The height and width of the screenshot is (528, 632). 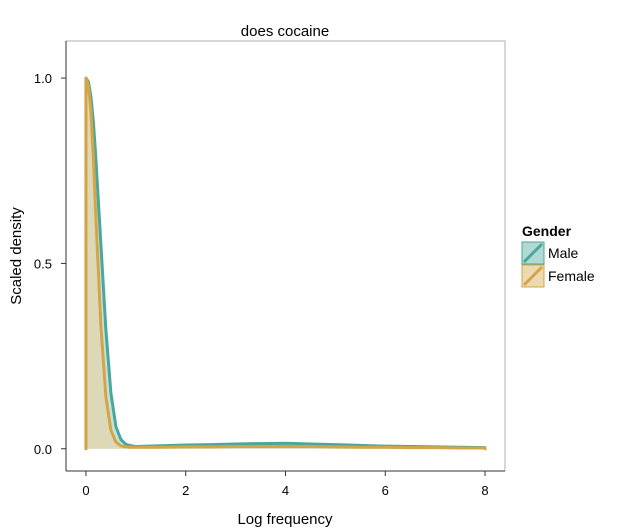 What do you see at coordinates (563, 253) in the screenshot?
I see `legend-label-male: Male` at bounding box center [563, 253].